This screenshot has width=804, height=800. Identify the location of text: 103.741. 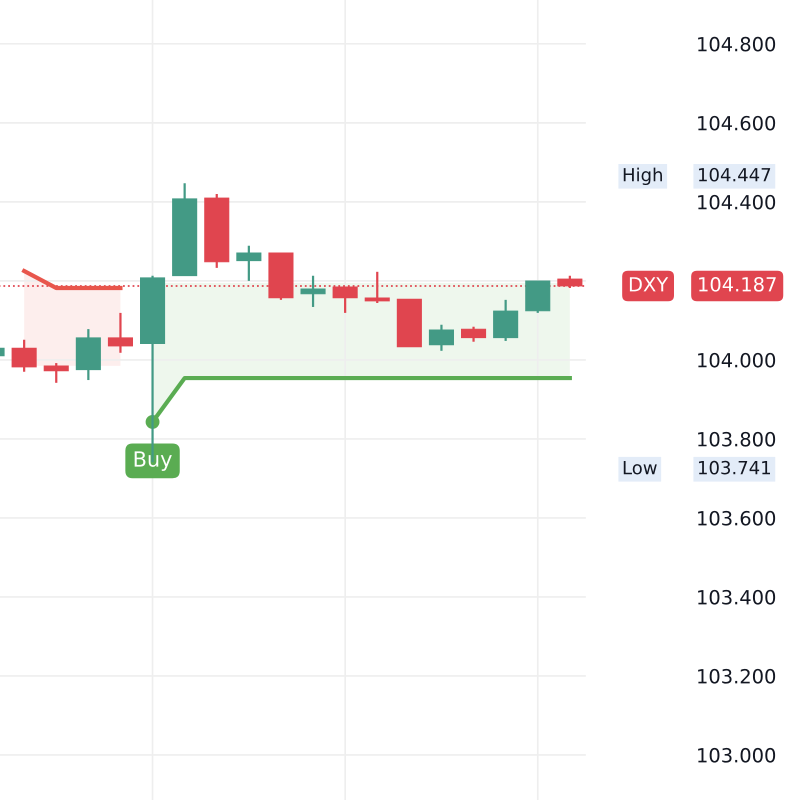
(734, 467).